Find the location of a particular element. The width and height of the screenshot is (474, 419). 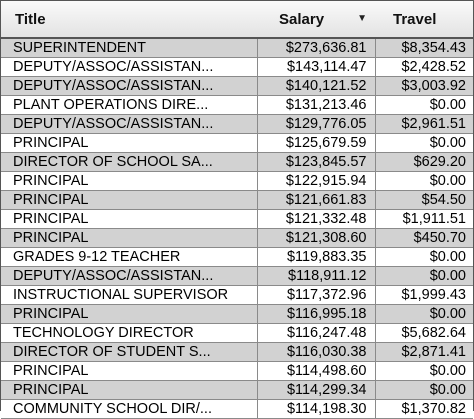

cell-salary: $114,498.60 is located at coordinates (316, 371).